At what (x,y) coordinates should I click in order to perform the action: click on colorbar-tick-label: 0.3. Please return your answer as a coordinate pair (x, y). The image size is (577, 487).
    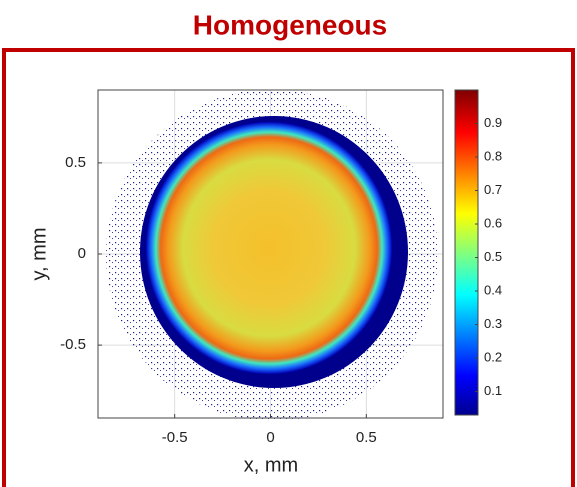
    Looking at the image, I should click on (493, 323).